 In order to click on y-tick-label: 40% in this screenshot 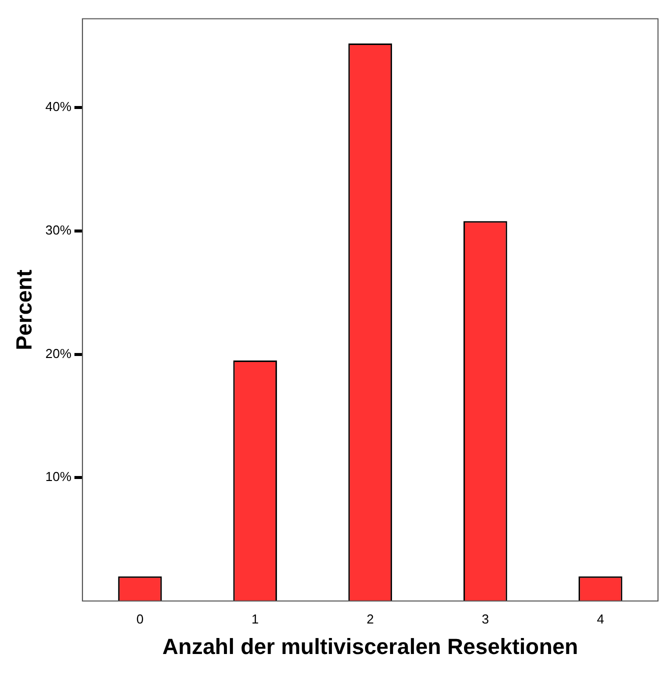, I will do `click(58, 106)`.